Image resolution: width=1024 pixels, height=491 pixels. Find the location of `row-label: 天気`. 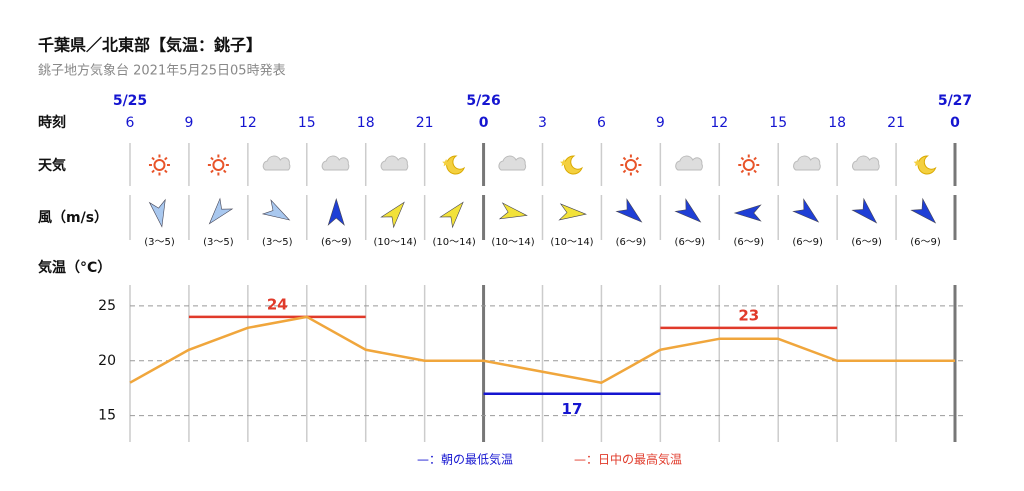

row-label: 天気 is located at coordinates (52, 165).